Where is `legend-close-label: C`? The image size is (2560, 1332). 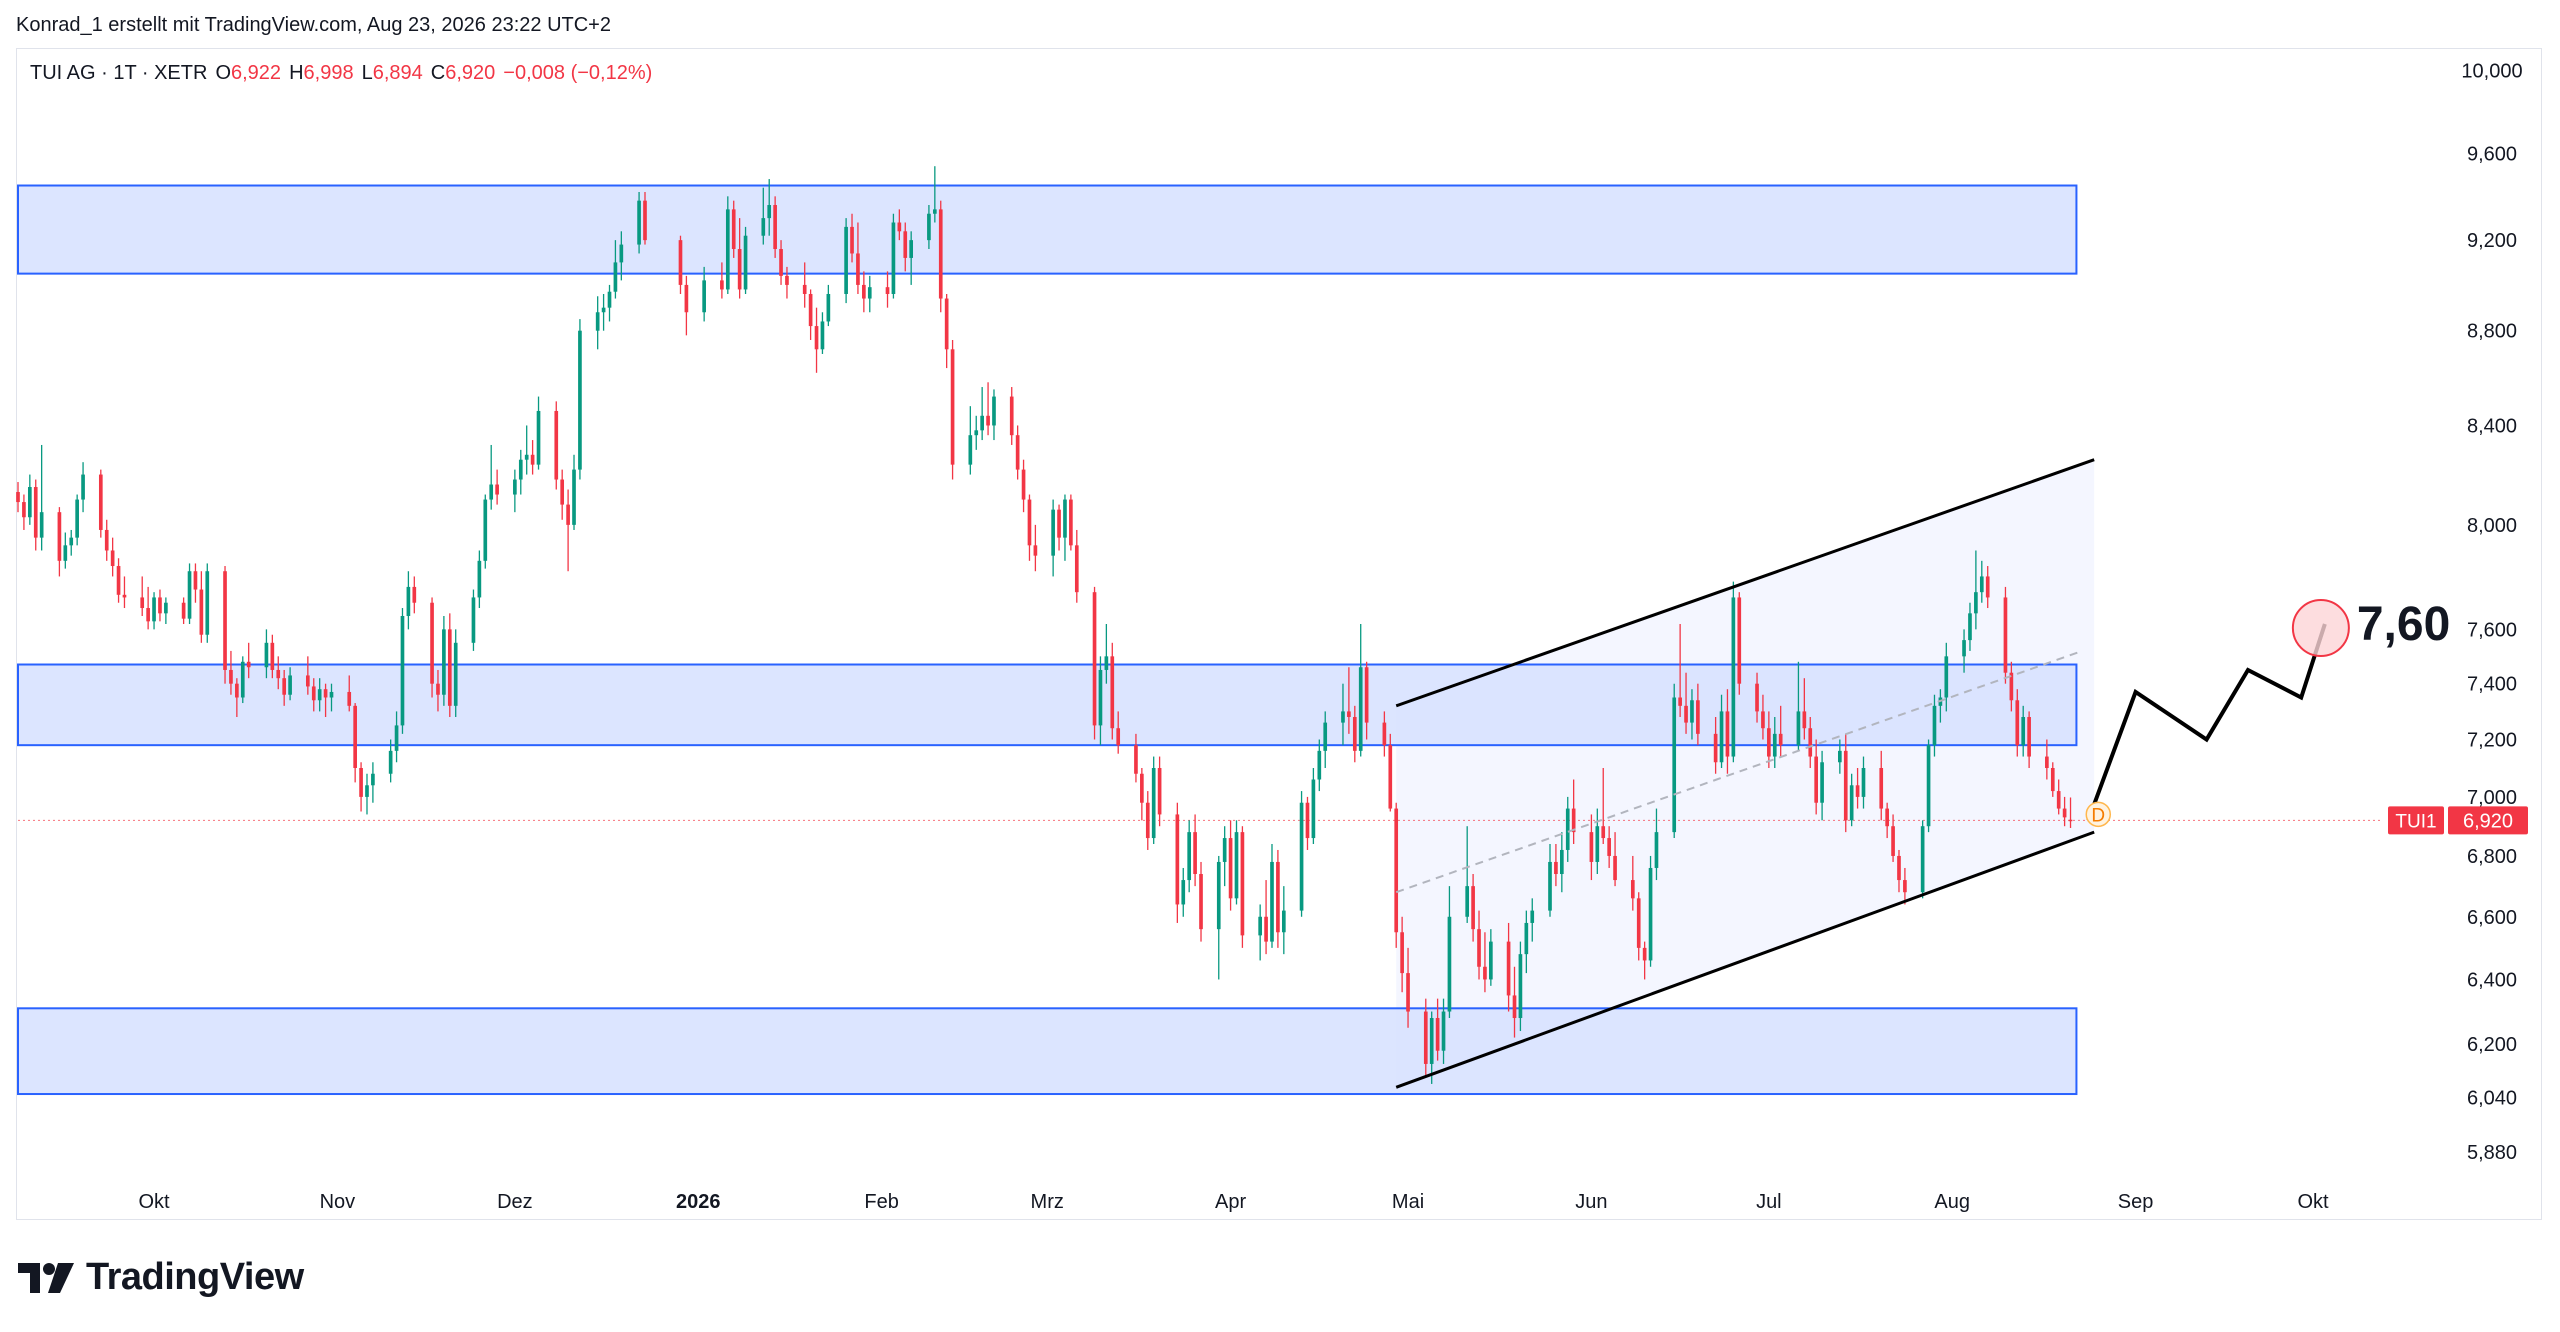
legend-close-label: C is located at coordinates (438, 73).